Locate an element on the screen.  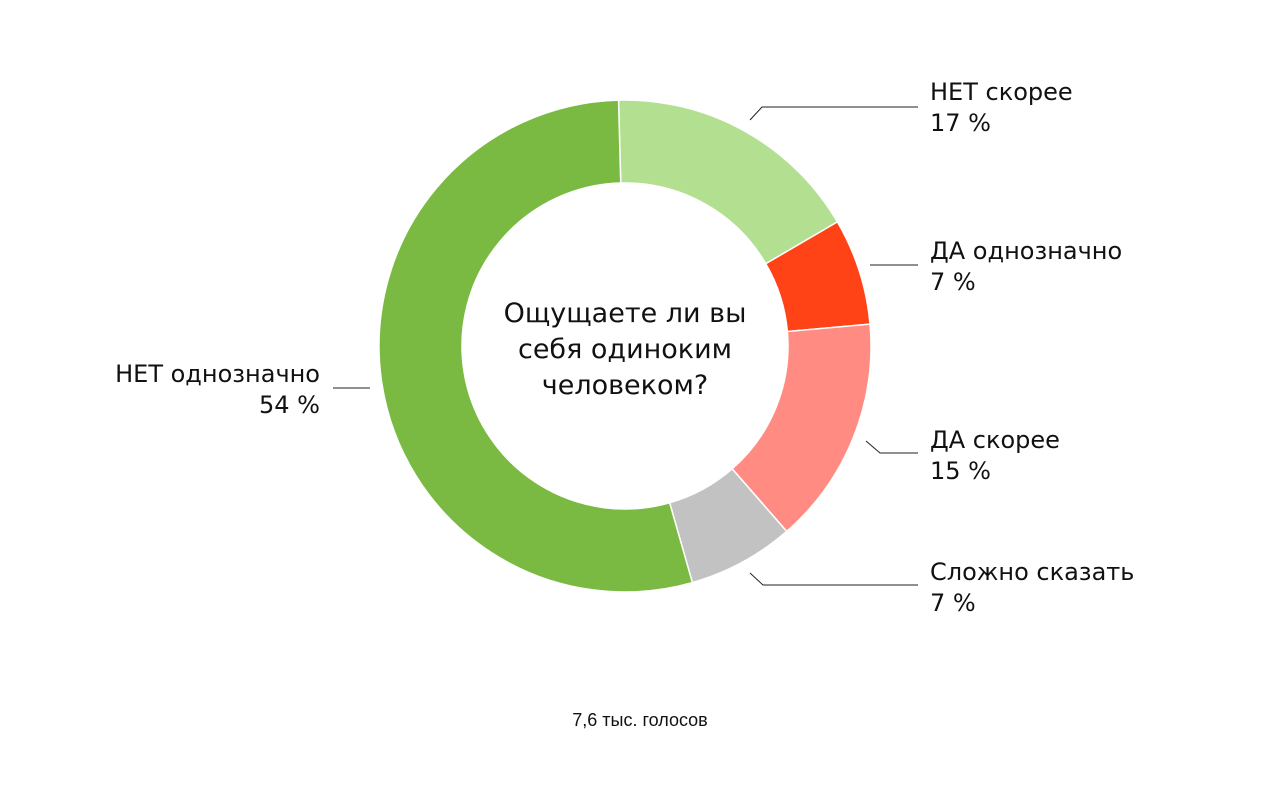
slice-label-1: НЕТ скорее is located at coordinates (1001, 92).